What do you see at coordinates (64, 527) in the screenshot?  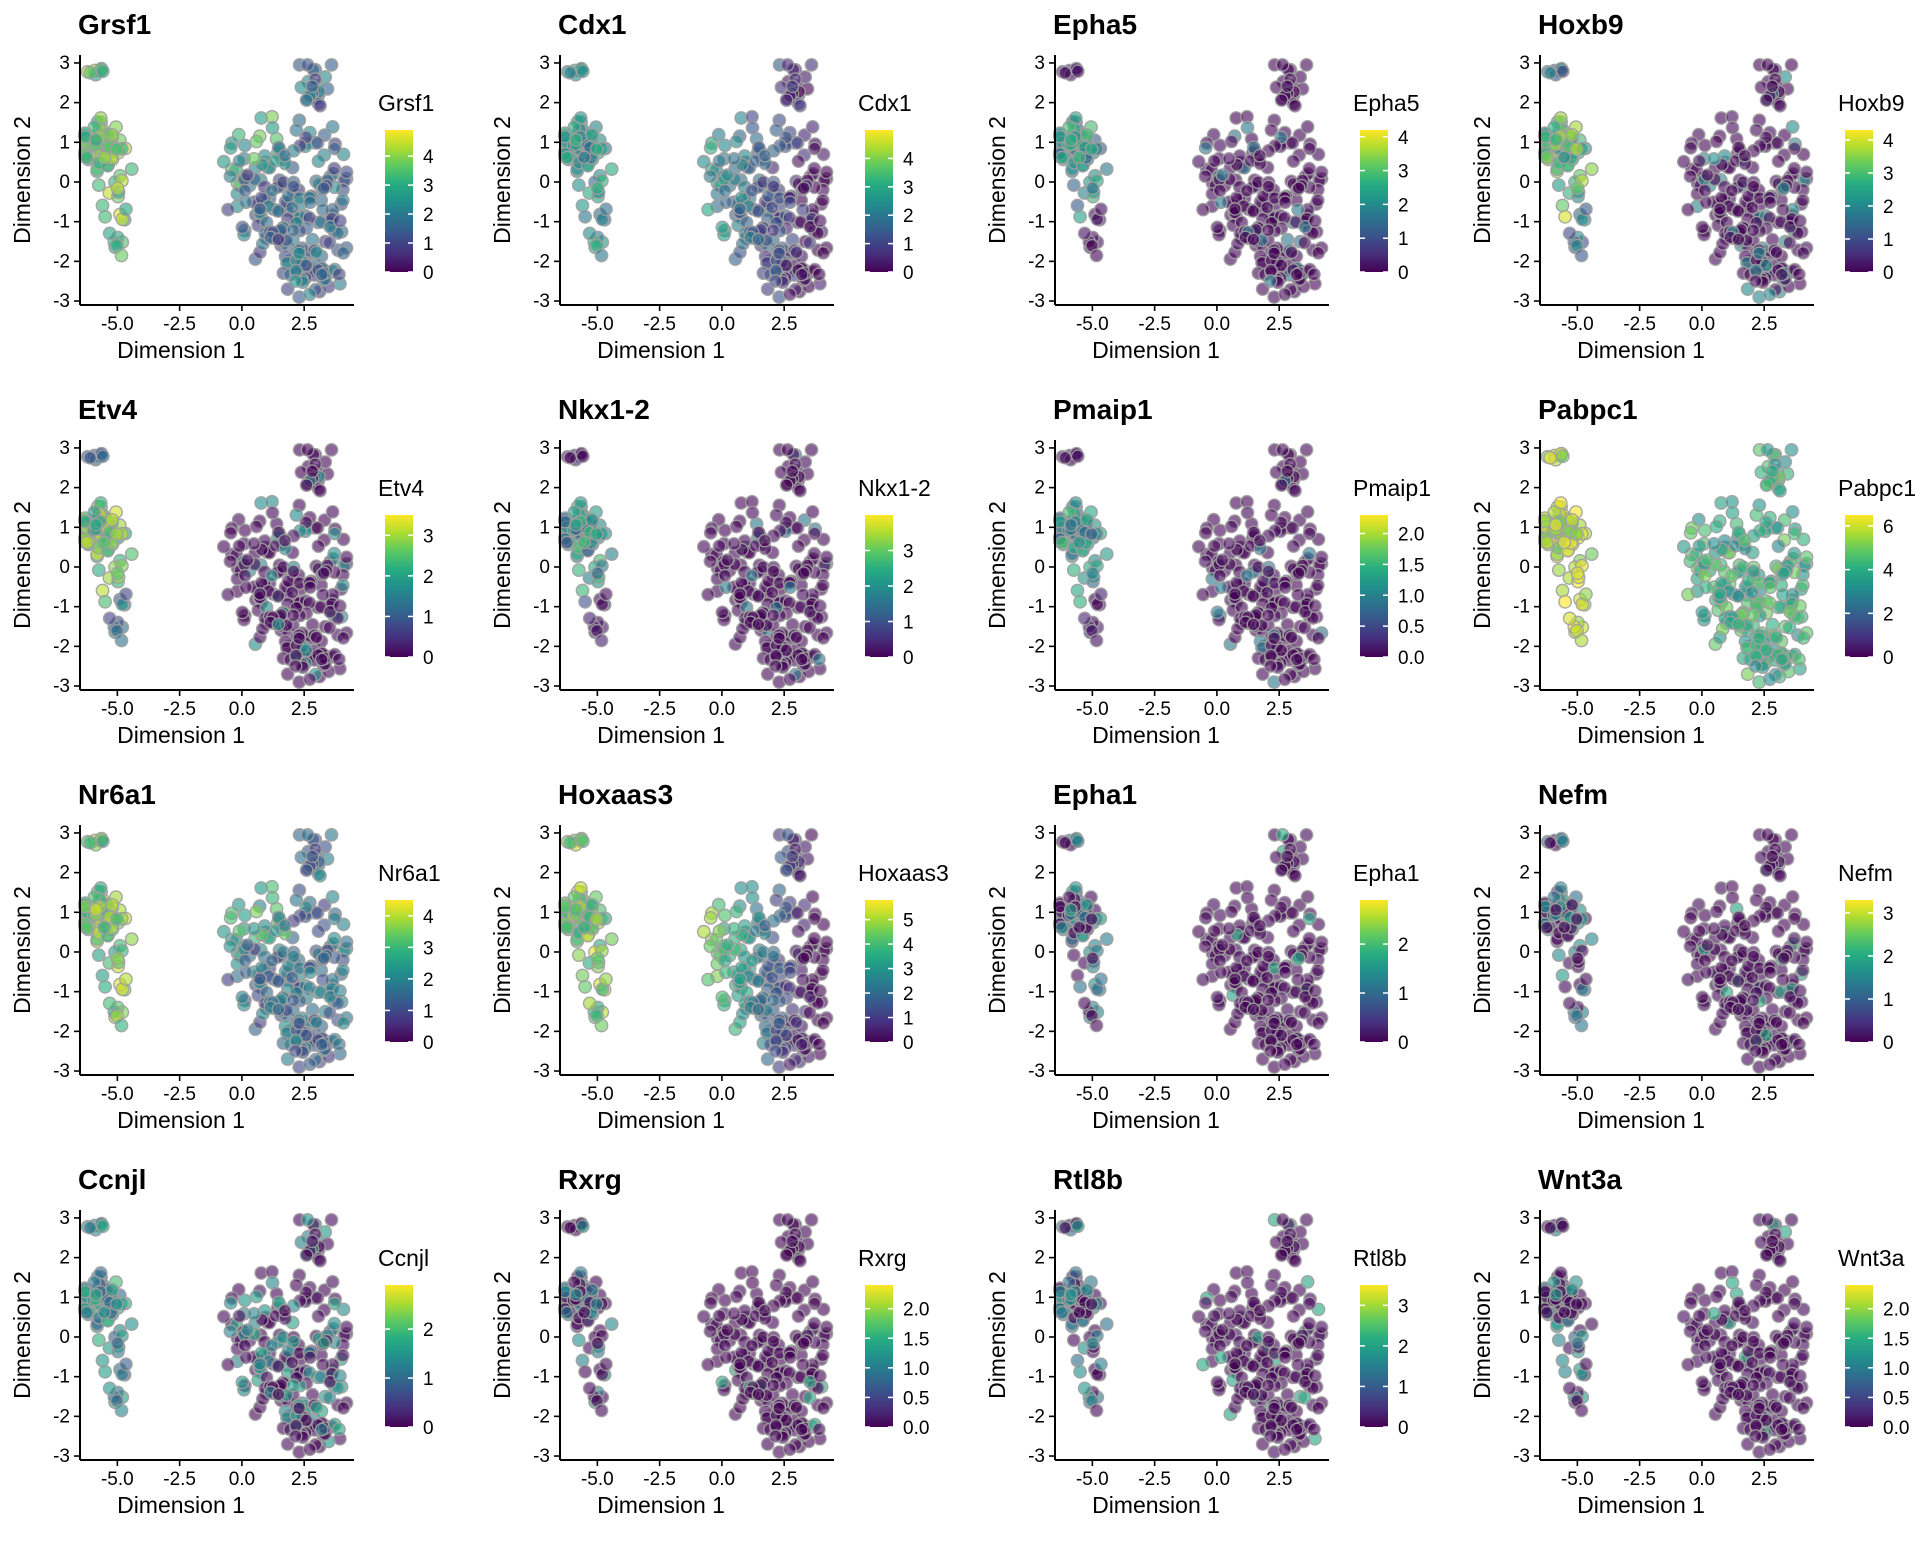 I see `y-tick-label: 1` at bounding box center [64, 527].